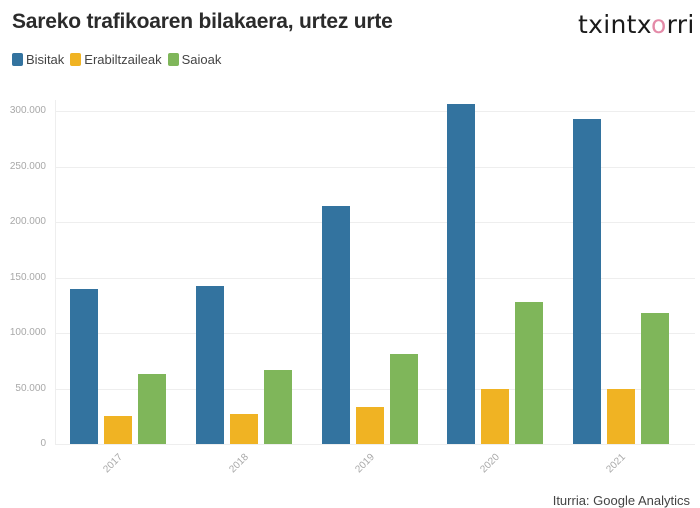 This screenshot has width=700, height=508. What do you see at coordinates (495, 416) in the screenshot?
I see `bar-erabiltzaileak-2020` at bounding box center [495, 416].